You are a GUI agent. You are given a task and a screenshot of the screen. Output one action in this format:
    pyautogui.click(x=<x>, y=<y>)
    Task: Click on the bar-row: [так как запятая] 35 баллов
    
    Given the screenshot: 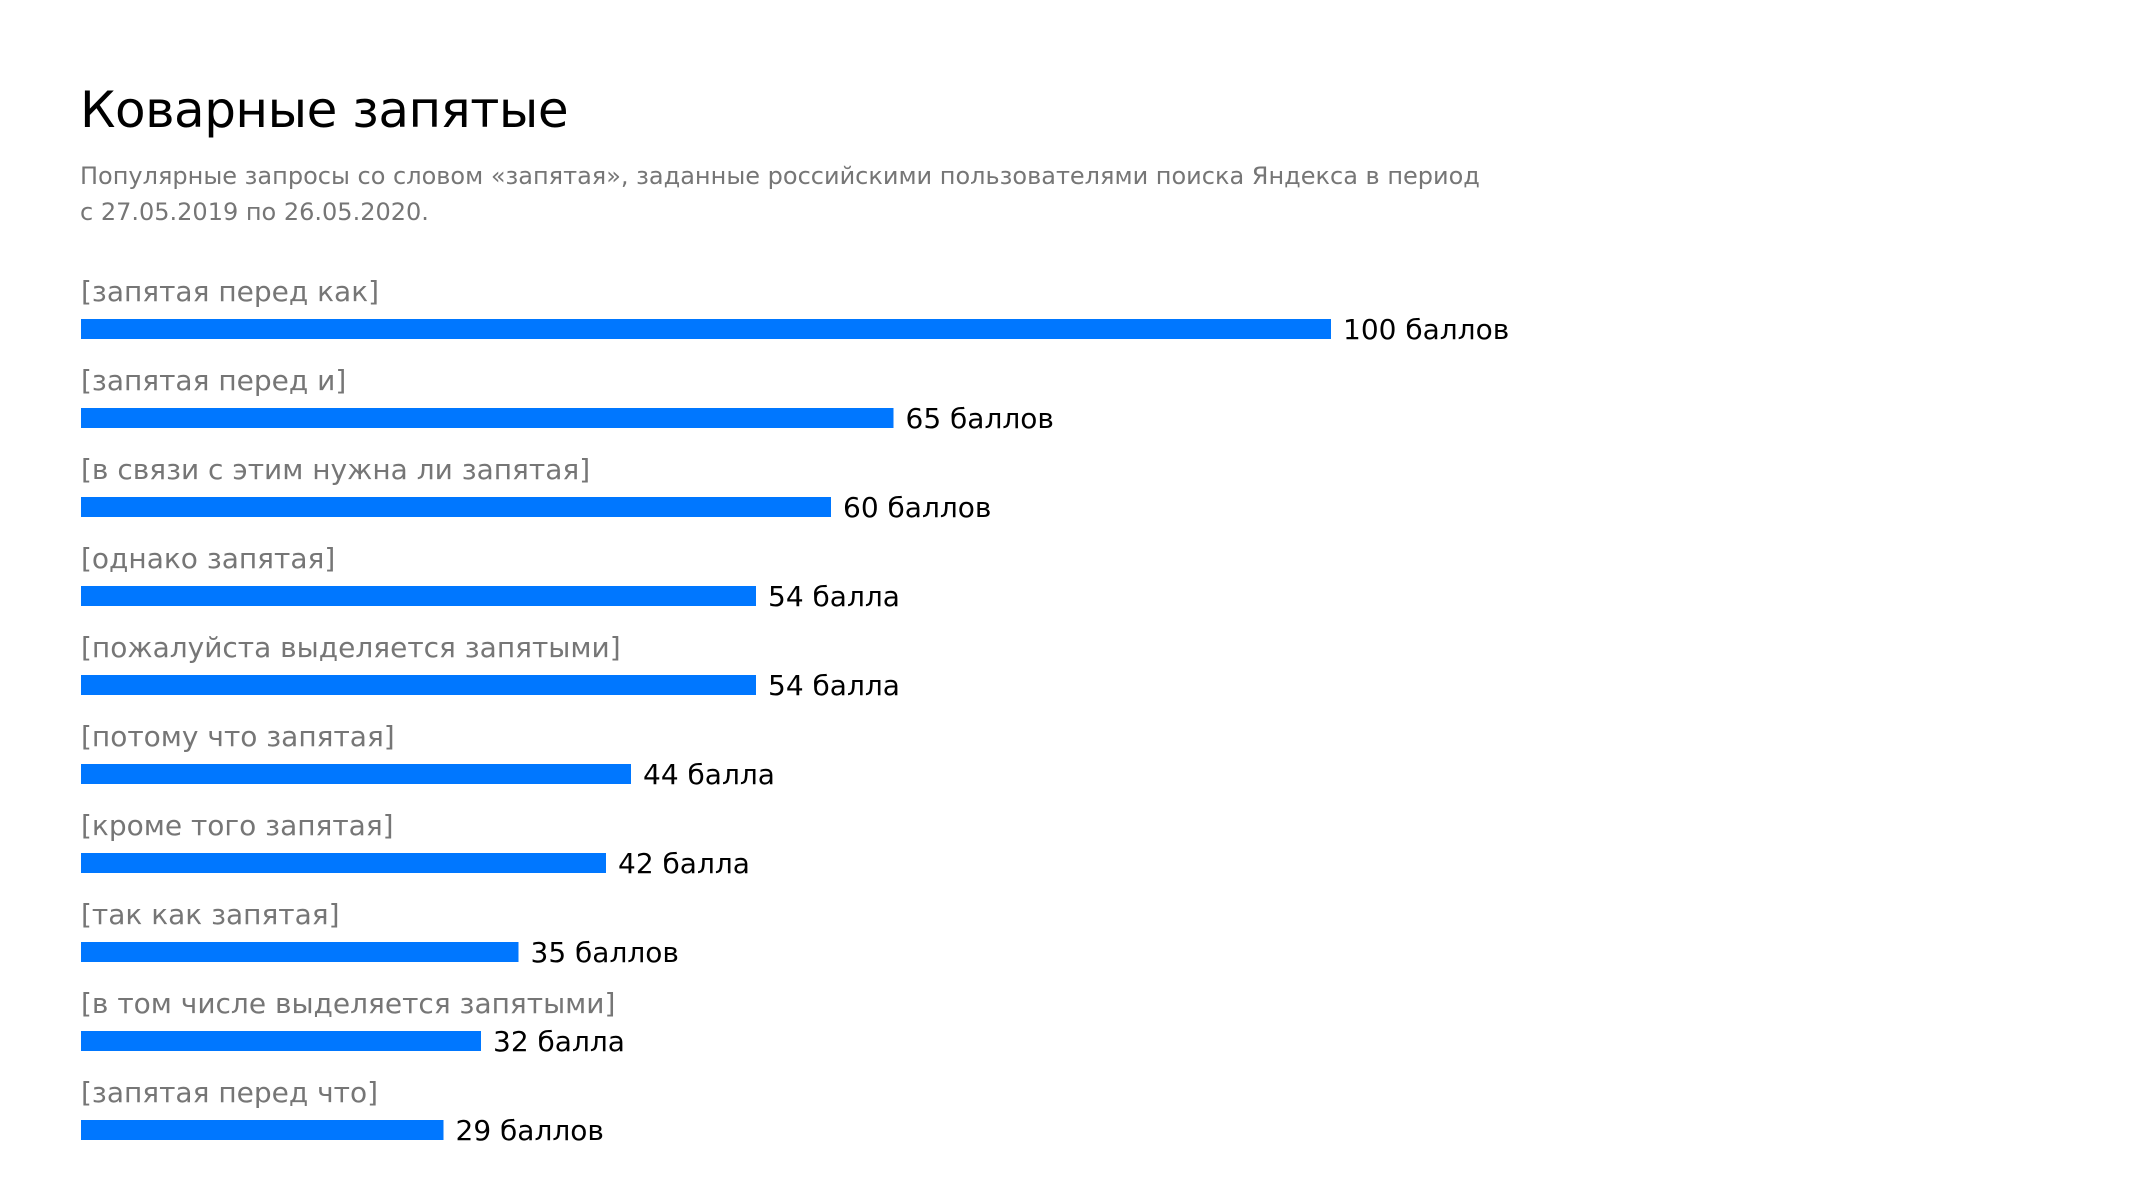 What is the action you would take?
    pyautogui.click(x=380, y=933)
    